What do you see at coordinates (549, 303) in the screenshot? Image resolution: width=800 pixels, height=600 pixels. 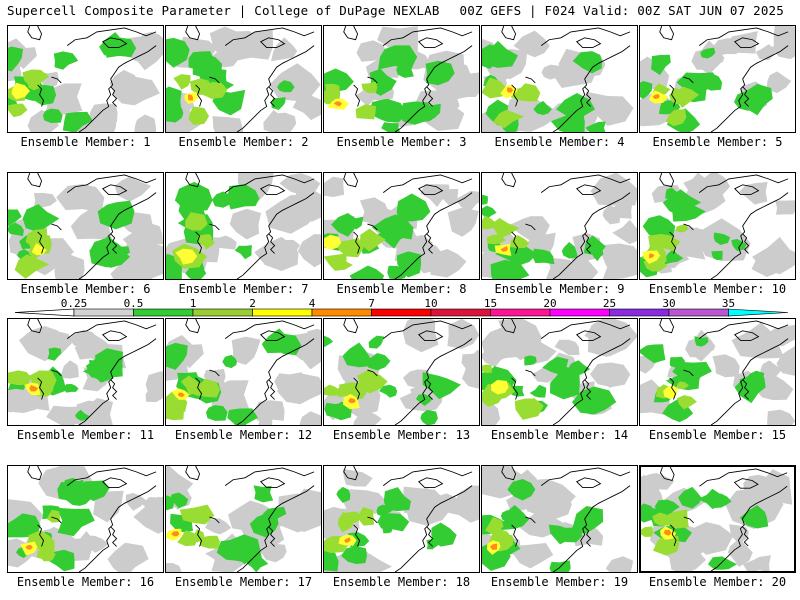 I see `colorbar-tick-label: 20` at bounding box center [549, 303].